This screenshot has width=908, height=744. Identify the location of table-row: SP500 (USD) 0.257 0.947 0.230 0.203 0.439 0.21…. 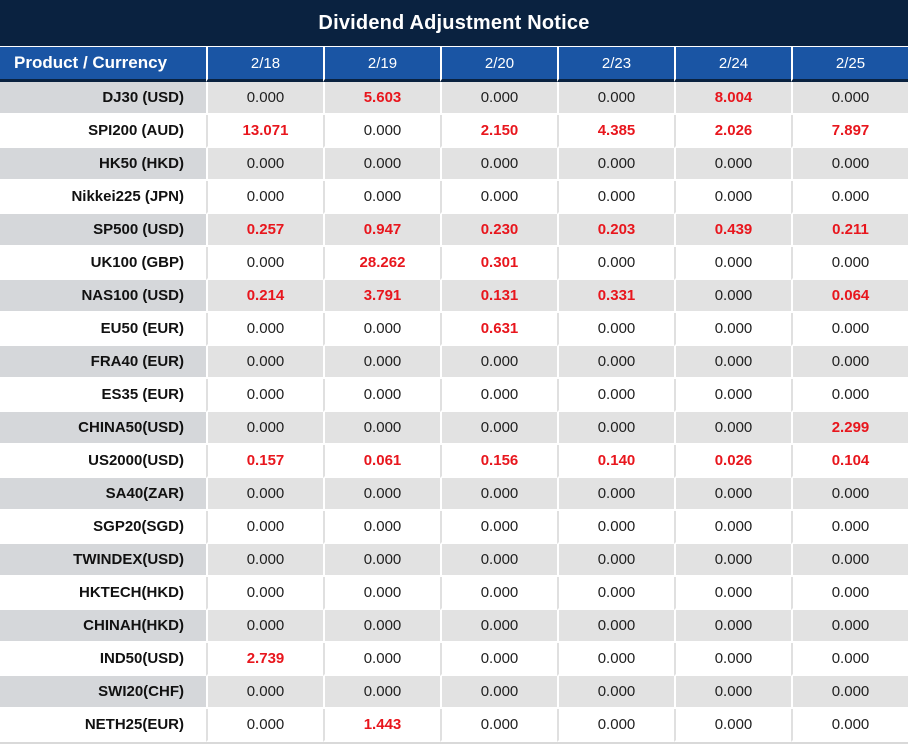
(454, 230).